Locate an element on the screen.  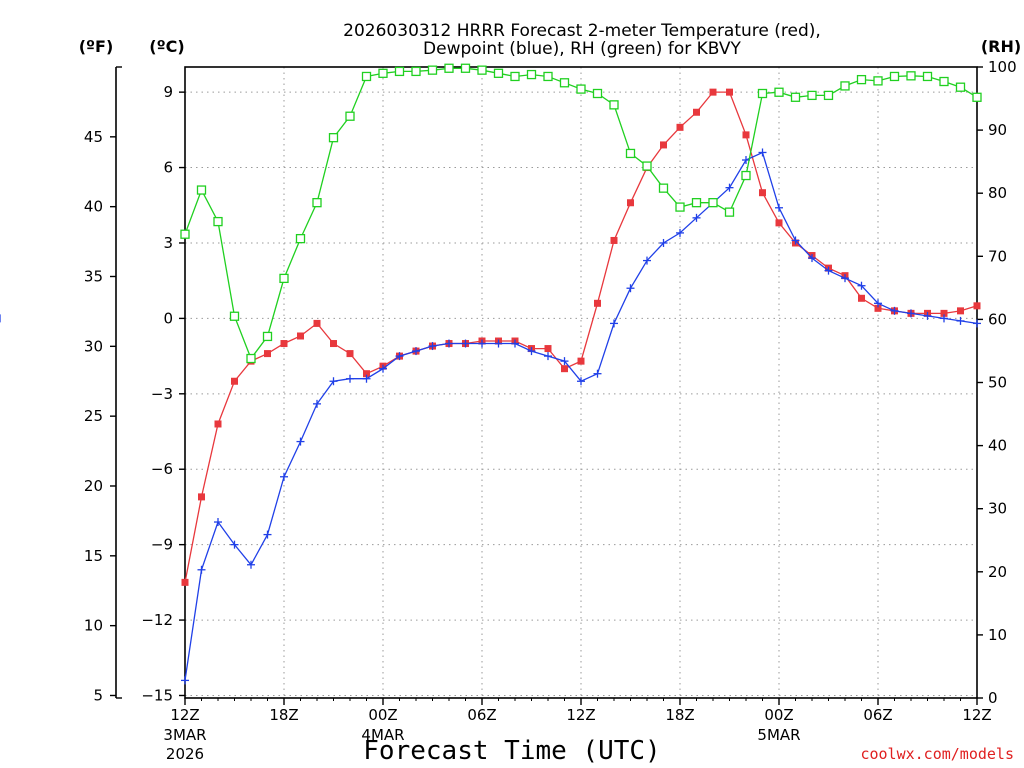
fahrenheit-axis-unit: (ºF) is located at coordinates (96, 46).